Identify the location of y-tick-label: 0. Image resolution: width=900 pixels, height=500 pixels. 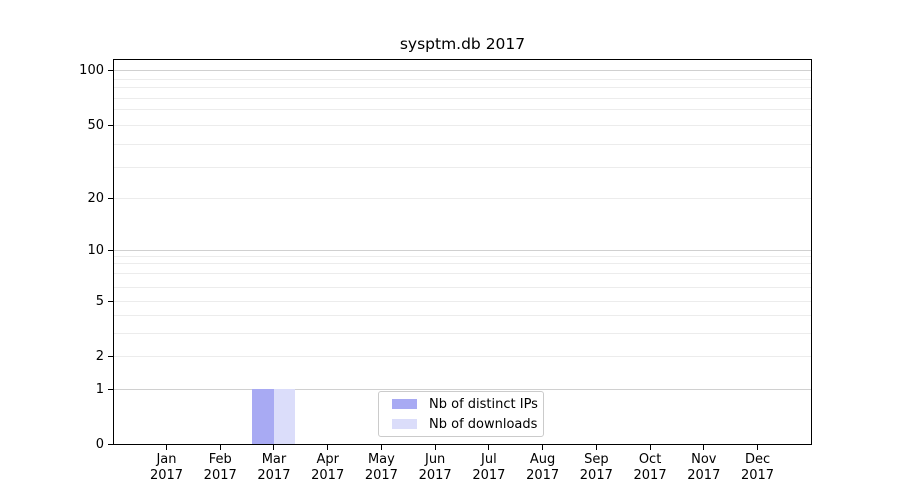
(99, 444).